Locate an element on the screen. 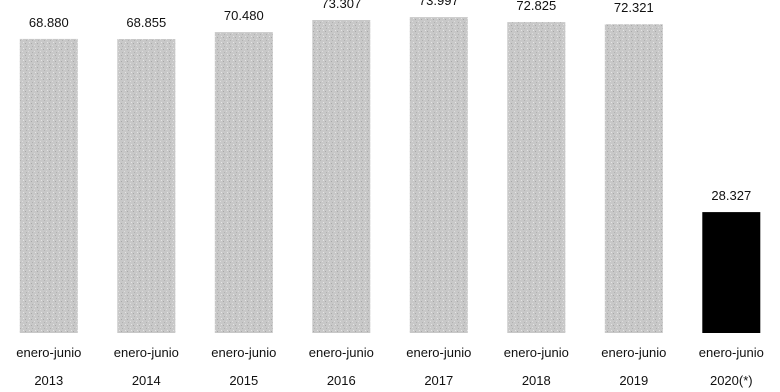  bar-2017 is located at coordinates (438, 175).